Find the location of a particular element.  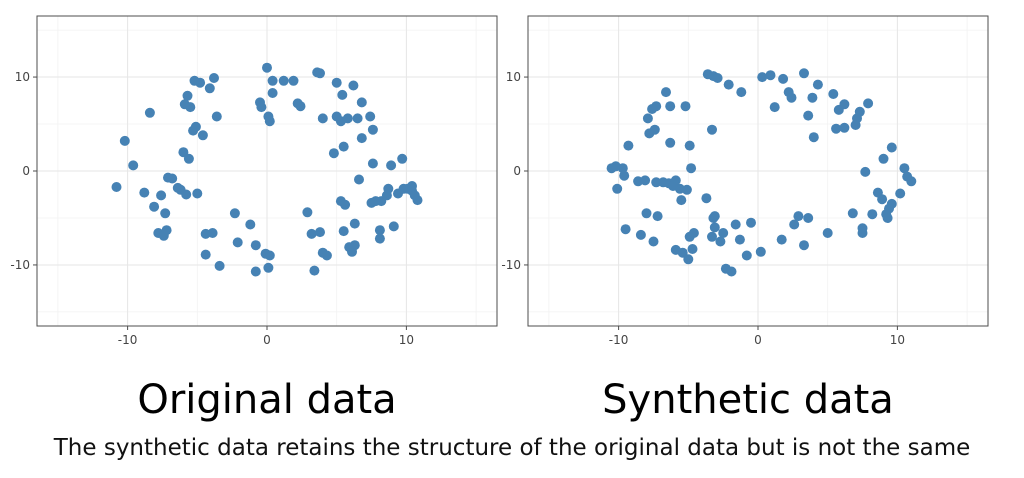

panel-title-synthetic: Synthetic data is located at coordinates (748, 400).